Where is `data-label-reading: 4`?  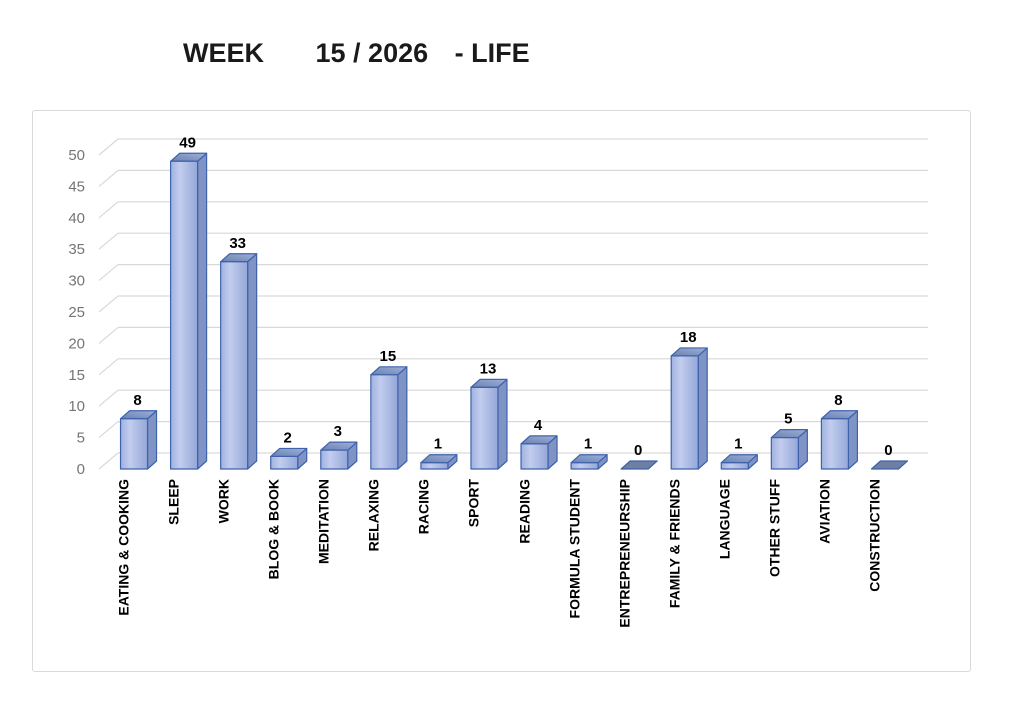
data-label-reading: 4 is located at coordinates (538, 425).